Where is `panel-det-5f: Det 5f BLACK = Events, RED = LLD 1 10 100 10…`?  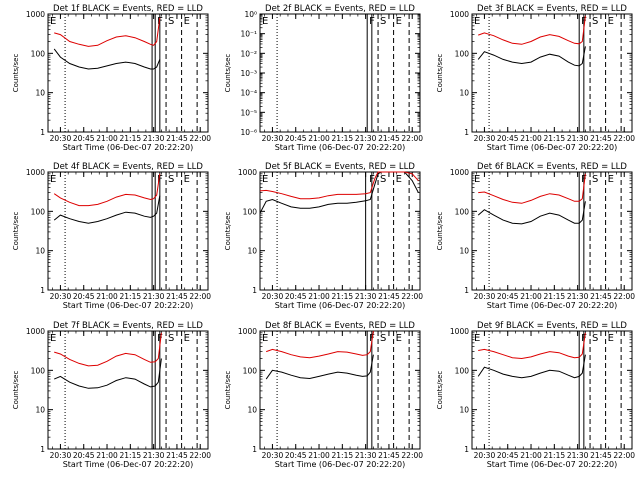 panel-det-5f: Det 5f BLACK = Events, RED = LLD 1 10 100 10… is located at coordinates (323, 236).